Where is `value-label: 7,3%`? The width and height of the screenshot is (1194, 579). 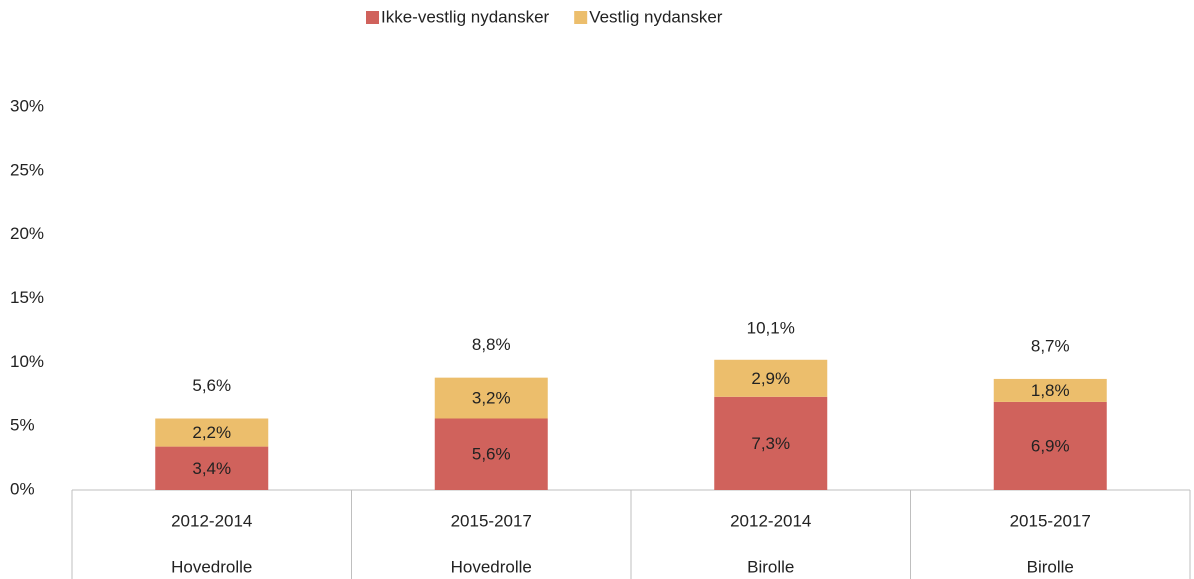 value-label: 7,3% is located at coordinates (770, 443).